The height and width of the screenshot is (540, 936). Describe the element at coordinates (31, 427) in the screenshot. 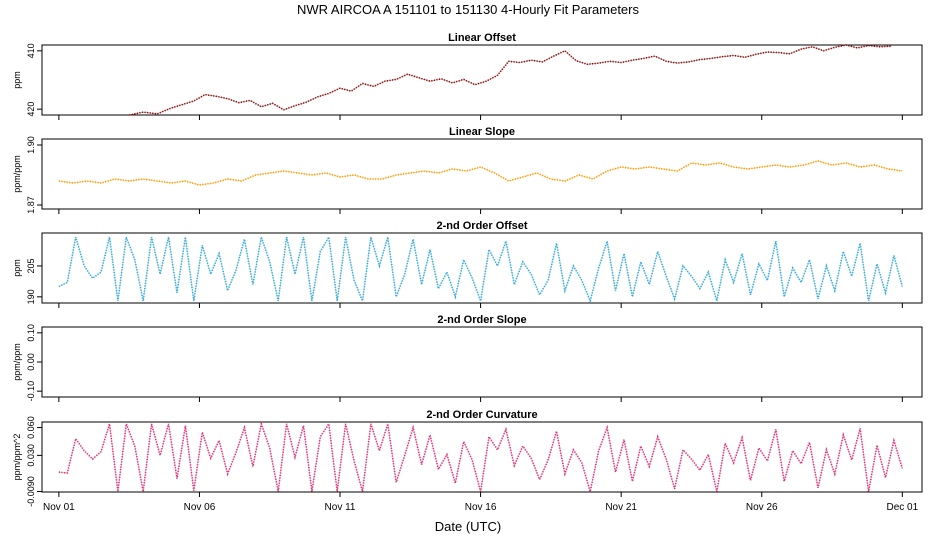

I see `y-tick-label: 0.060` at that location.